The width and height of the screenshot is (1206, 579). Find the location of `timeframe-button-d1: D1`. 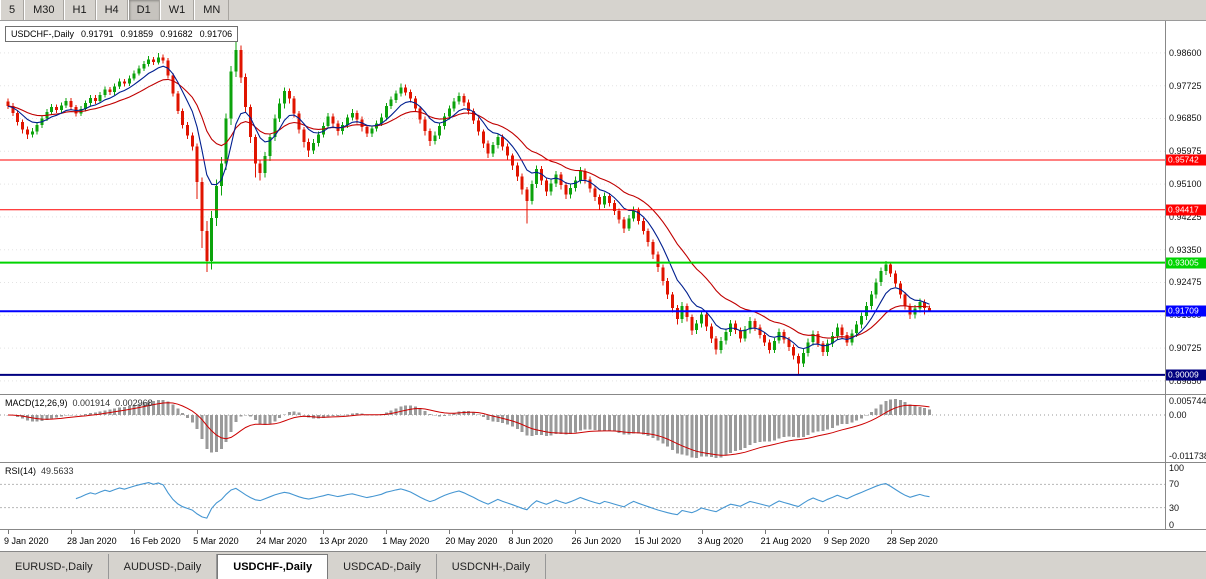

timeframe-button-d1: D1 is located at coordinates (143, 10).